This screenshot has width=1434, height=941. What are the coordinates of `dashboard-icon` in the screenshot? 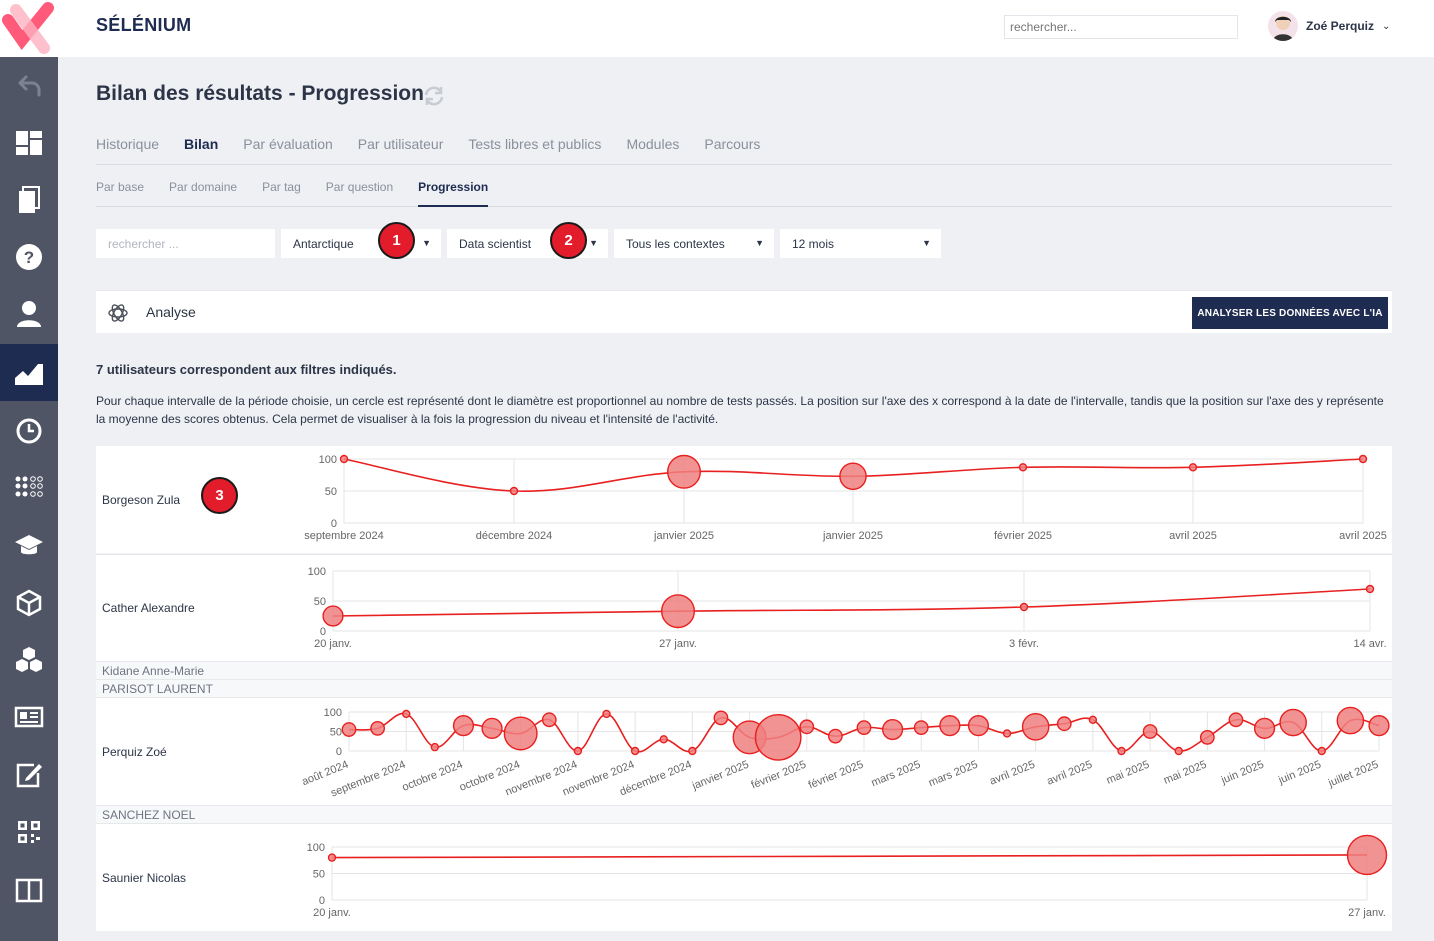 It's located at (29, 142).